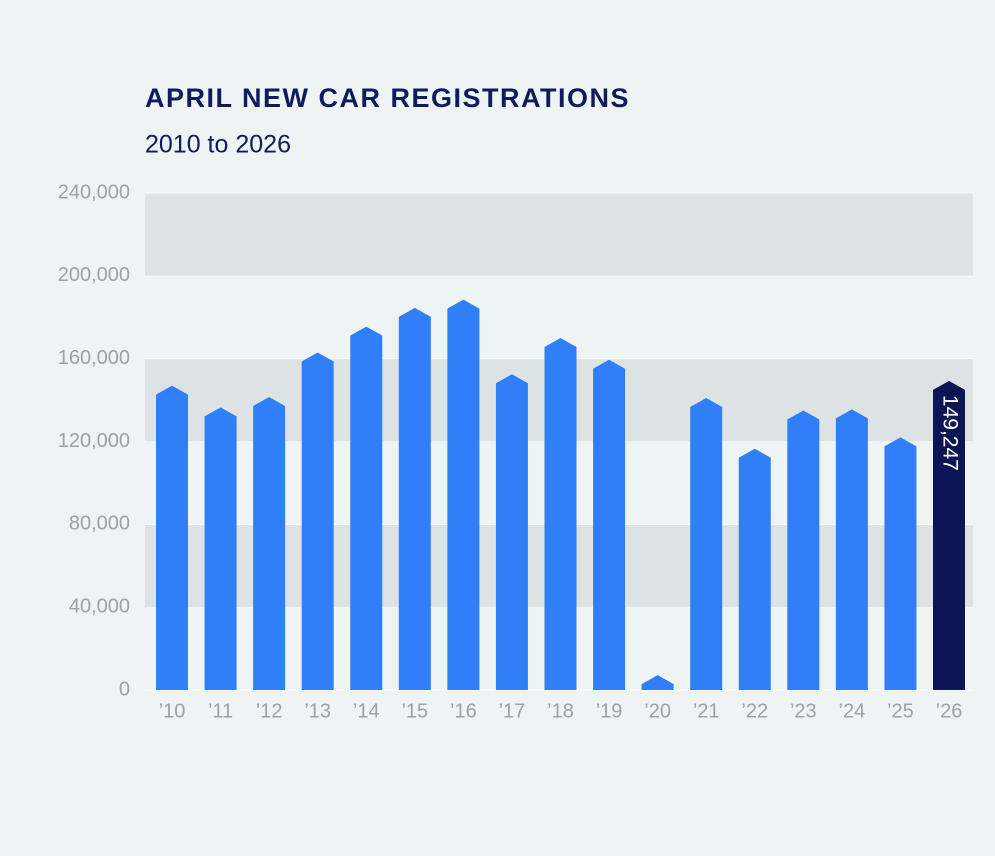  What do you see at coordinates (317, 711) in the screenshot?
I see `x-tick-label: ’13` at bounding box center [317, 711].